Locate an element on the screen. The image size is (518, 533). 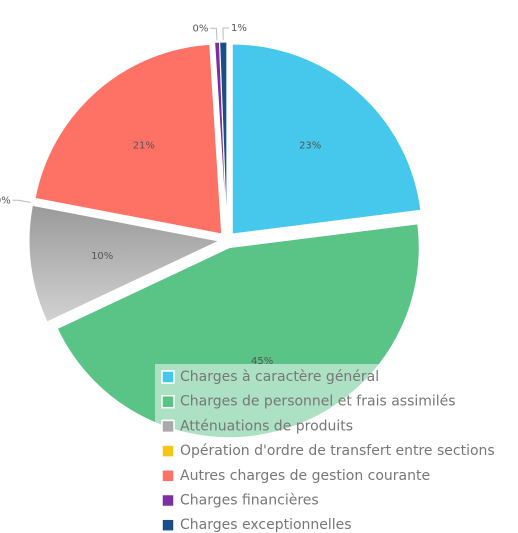
legend-label: Charges financières is located at coordinates (249, 501).